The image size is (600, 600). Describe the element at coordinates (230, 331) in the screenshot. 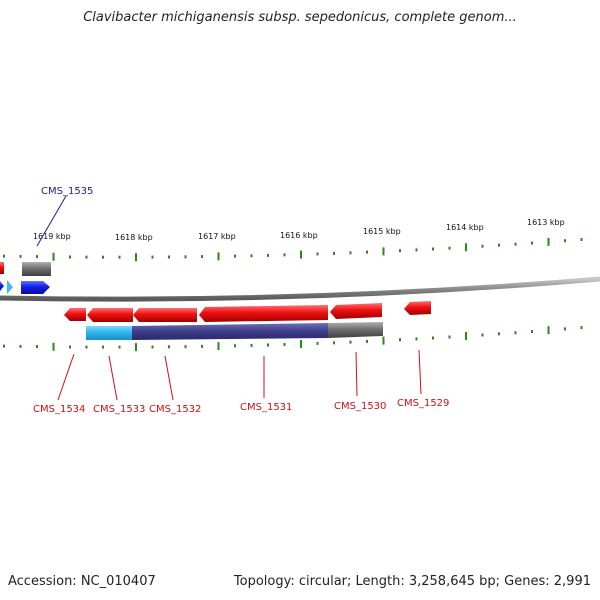

I see `band-segment-dark` at that location.